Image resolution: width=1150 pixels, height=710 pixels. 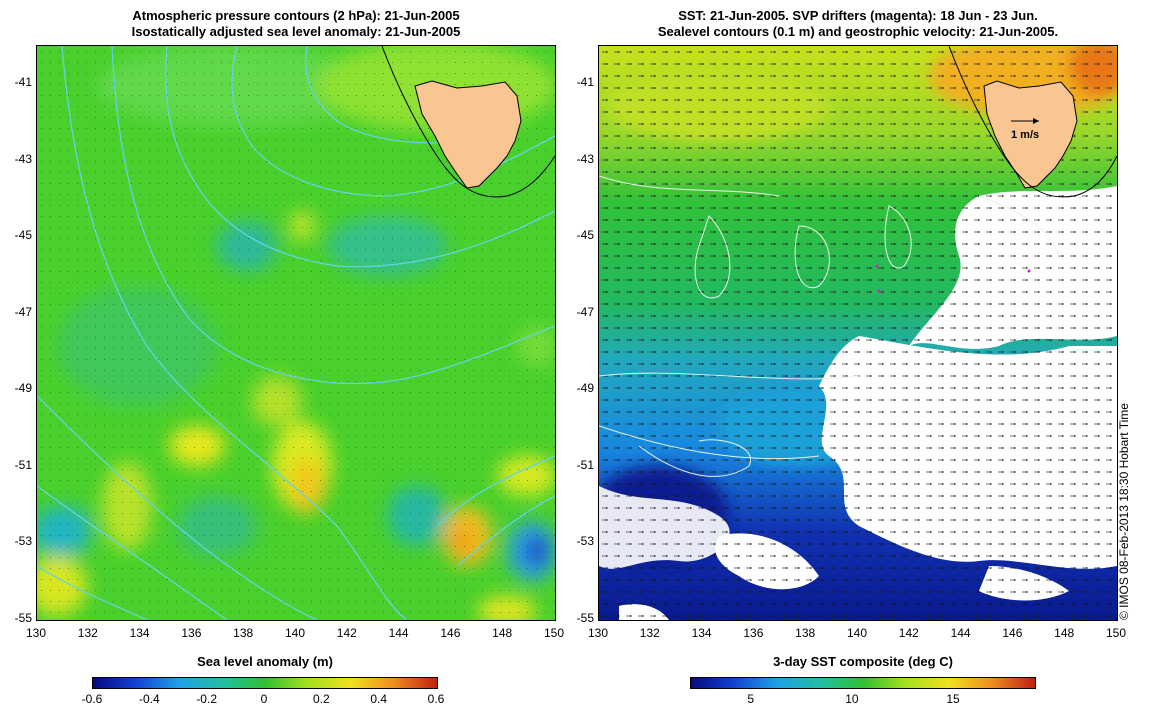 I want to click on colorbar-tick-label: -0.2, so click(x=206, y=699).